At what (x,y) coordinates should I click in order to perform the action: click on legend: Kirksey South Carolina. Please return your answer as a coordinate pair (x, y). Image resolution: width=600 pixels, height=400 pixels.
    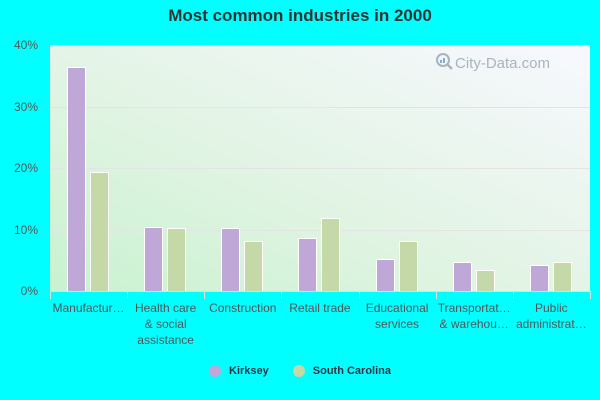
    Looking at the image, I should click on (300, 371).